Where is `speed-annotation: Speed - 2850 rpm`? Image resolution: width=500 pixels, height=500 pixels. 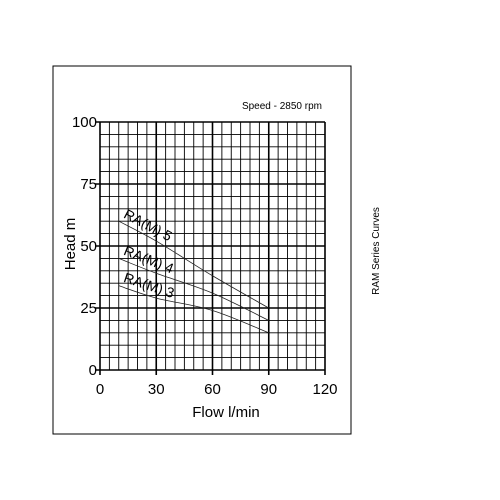
speed-annotation: Speed - 2850 rpm is located at coordinates (282, 106).